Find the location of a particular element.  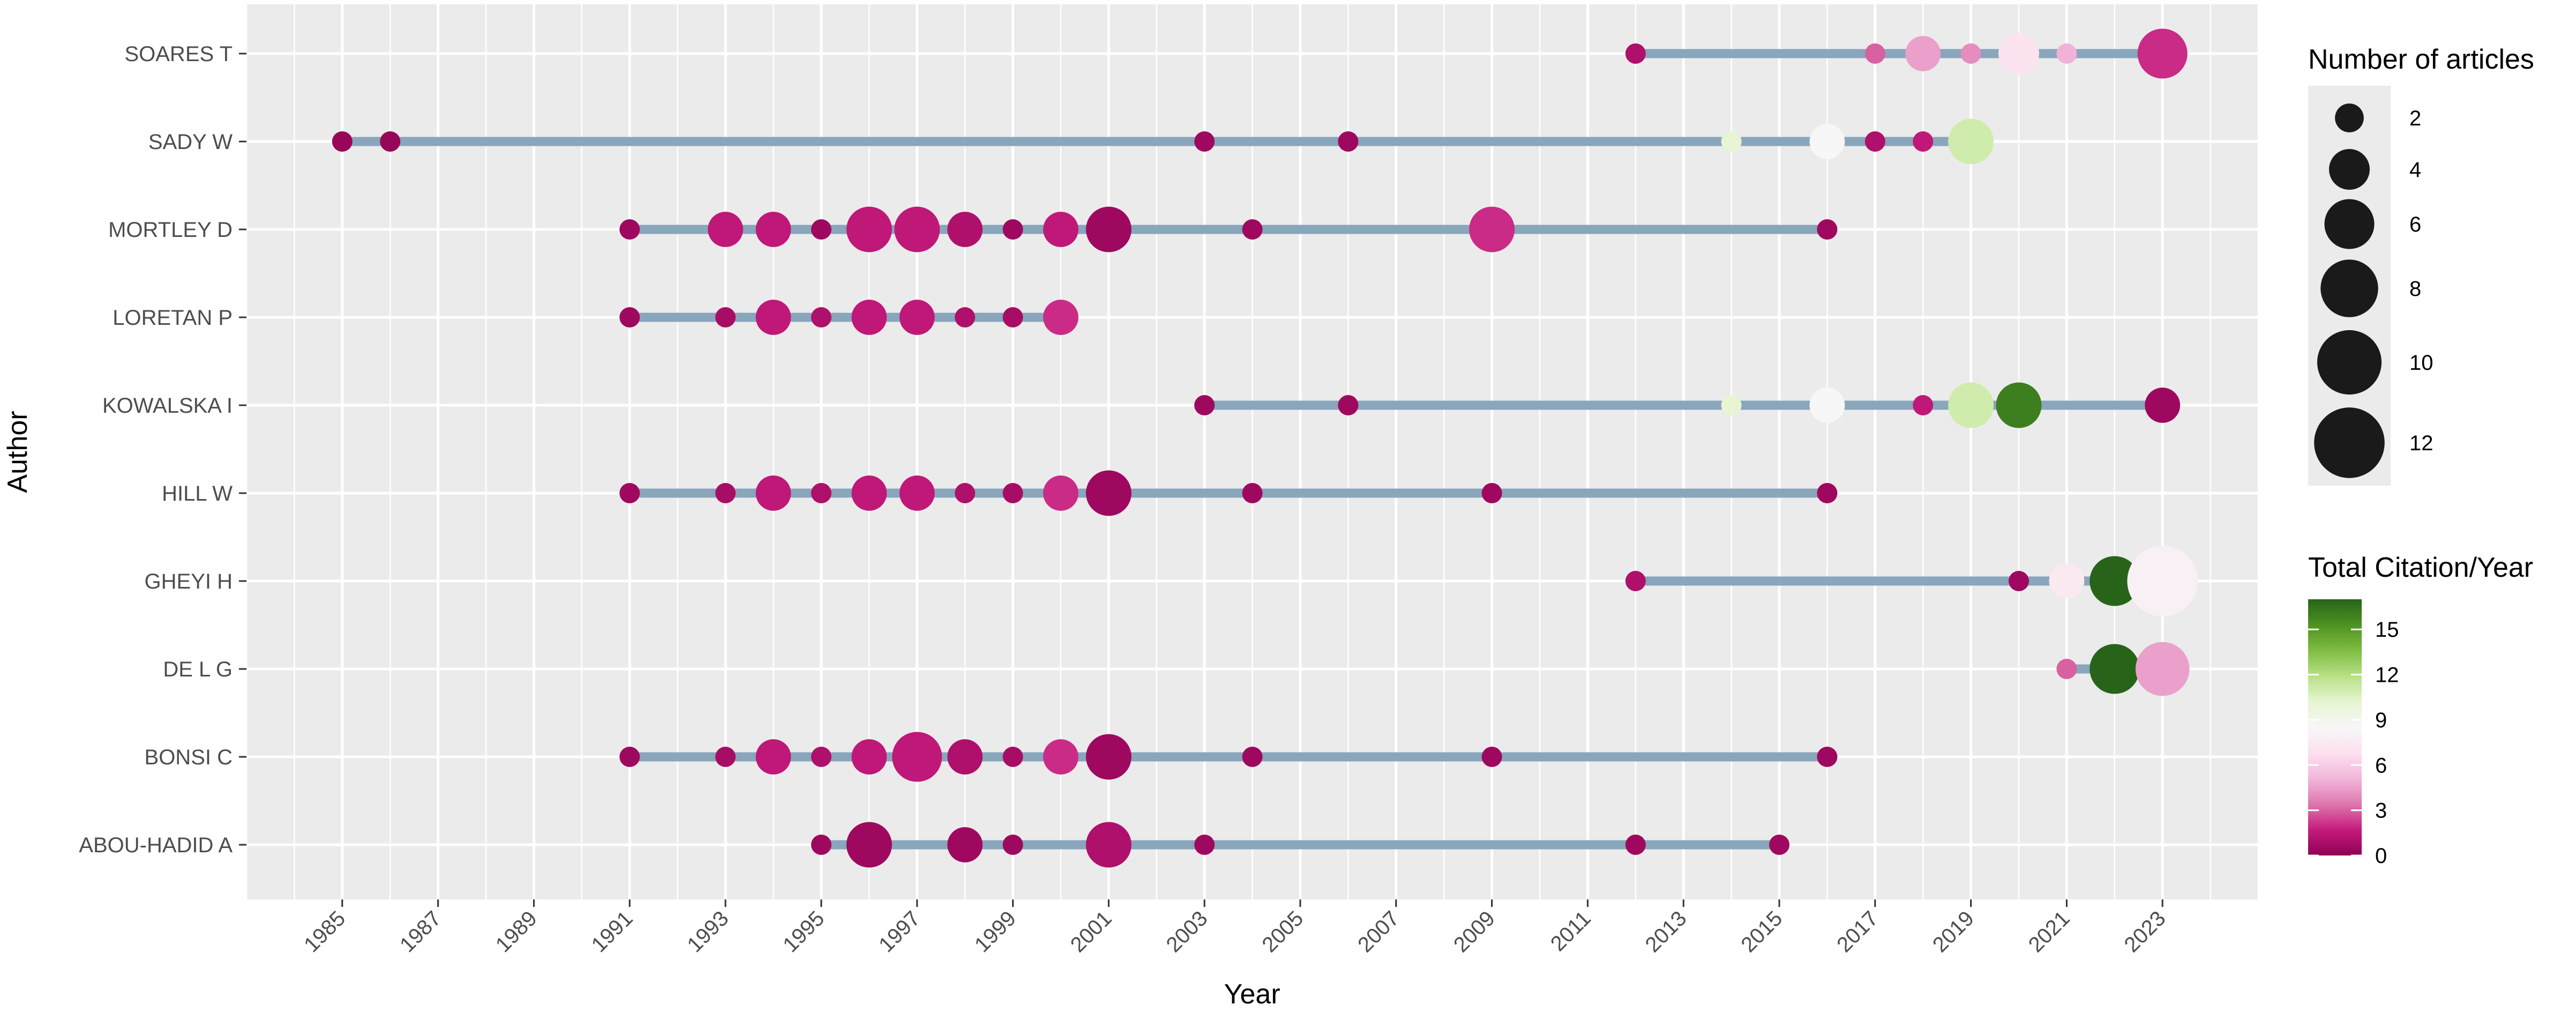

color-bar-label: 0 is located at coordinates (2381, 856).